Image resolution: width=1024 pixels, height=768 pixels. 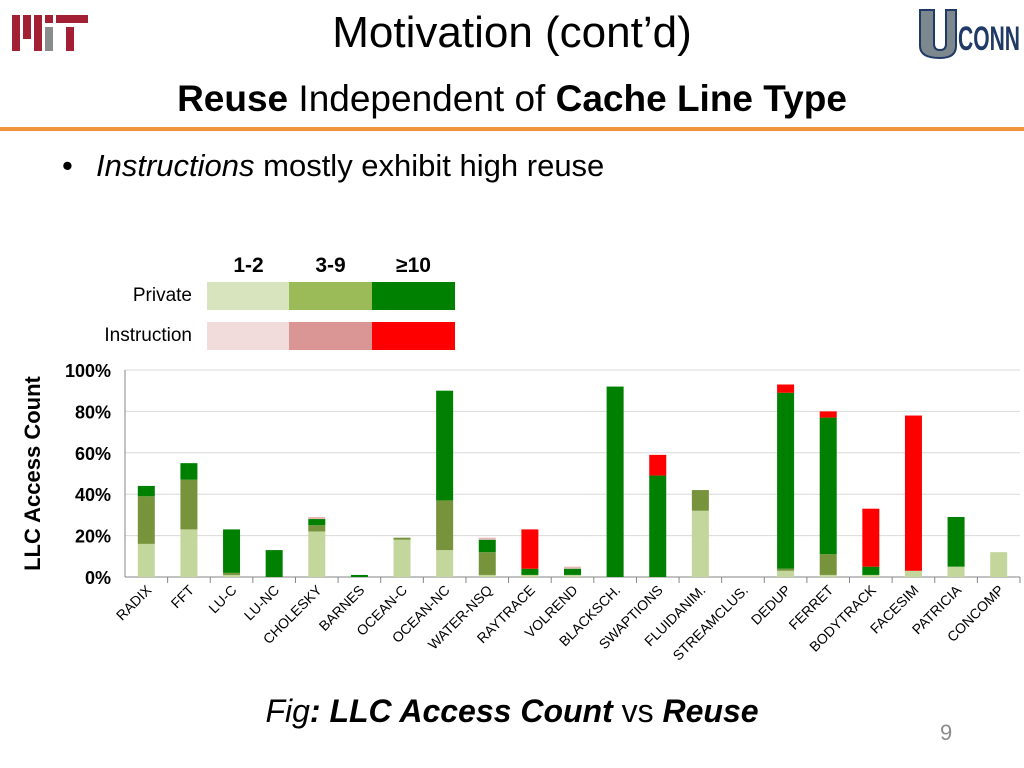 I want to click on mit-logo, so click(x=50, y=33).